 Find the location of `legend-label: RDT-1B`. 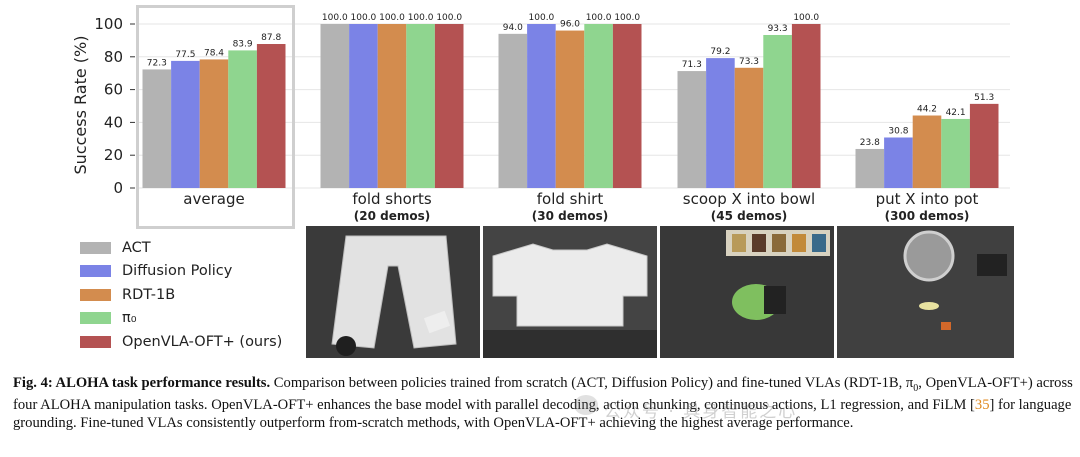

legend-label: RDT-1B is located at coordinates (149, 294).